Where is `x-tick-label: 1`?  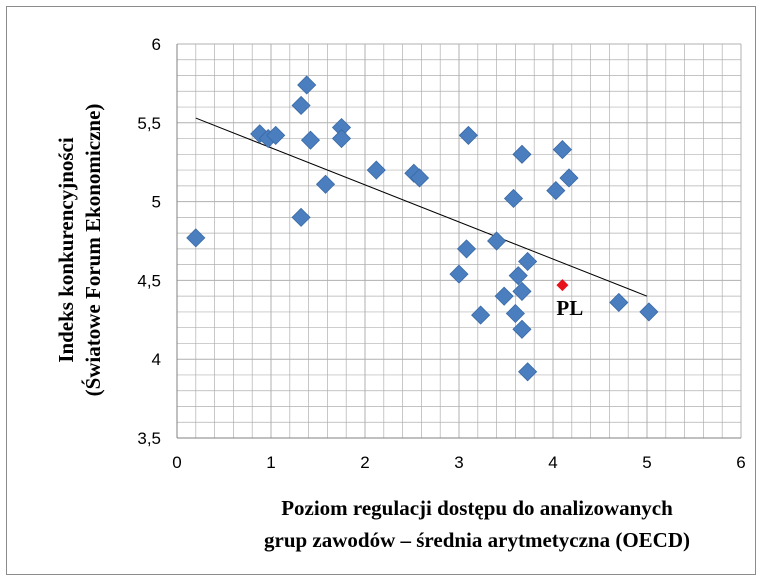
x-tick-label: 1 is located at coordinates (270, 462).